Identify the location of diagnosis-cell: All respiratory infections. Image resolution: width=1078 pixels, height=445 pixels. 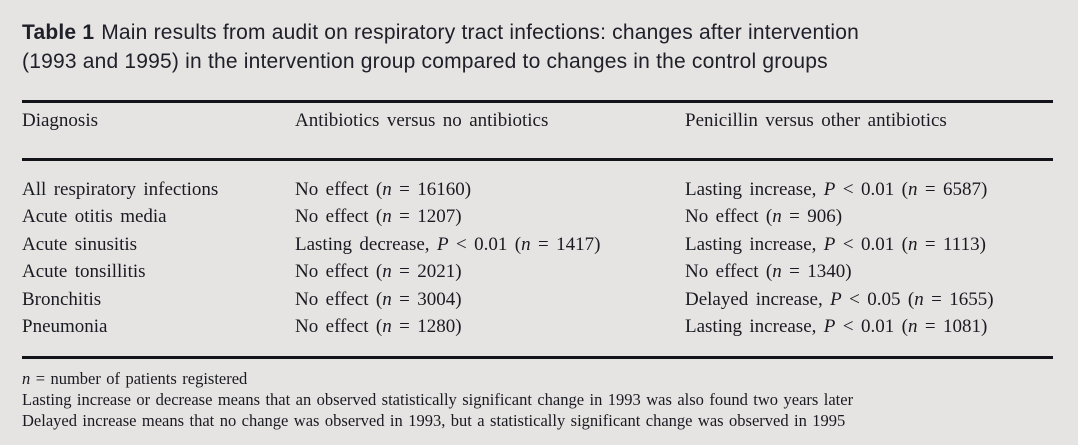
(120, 189).